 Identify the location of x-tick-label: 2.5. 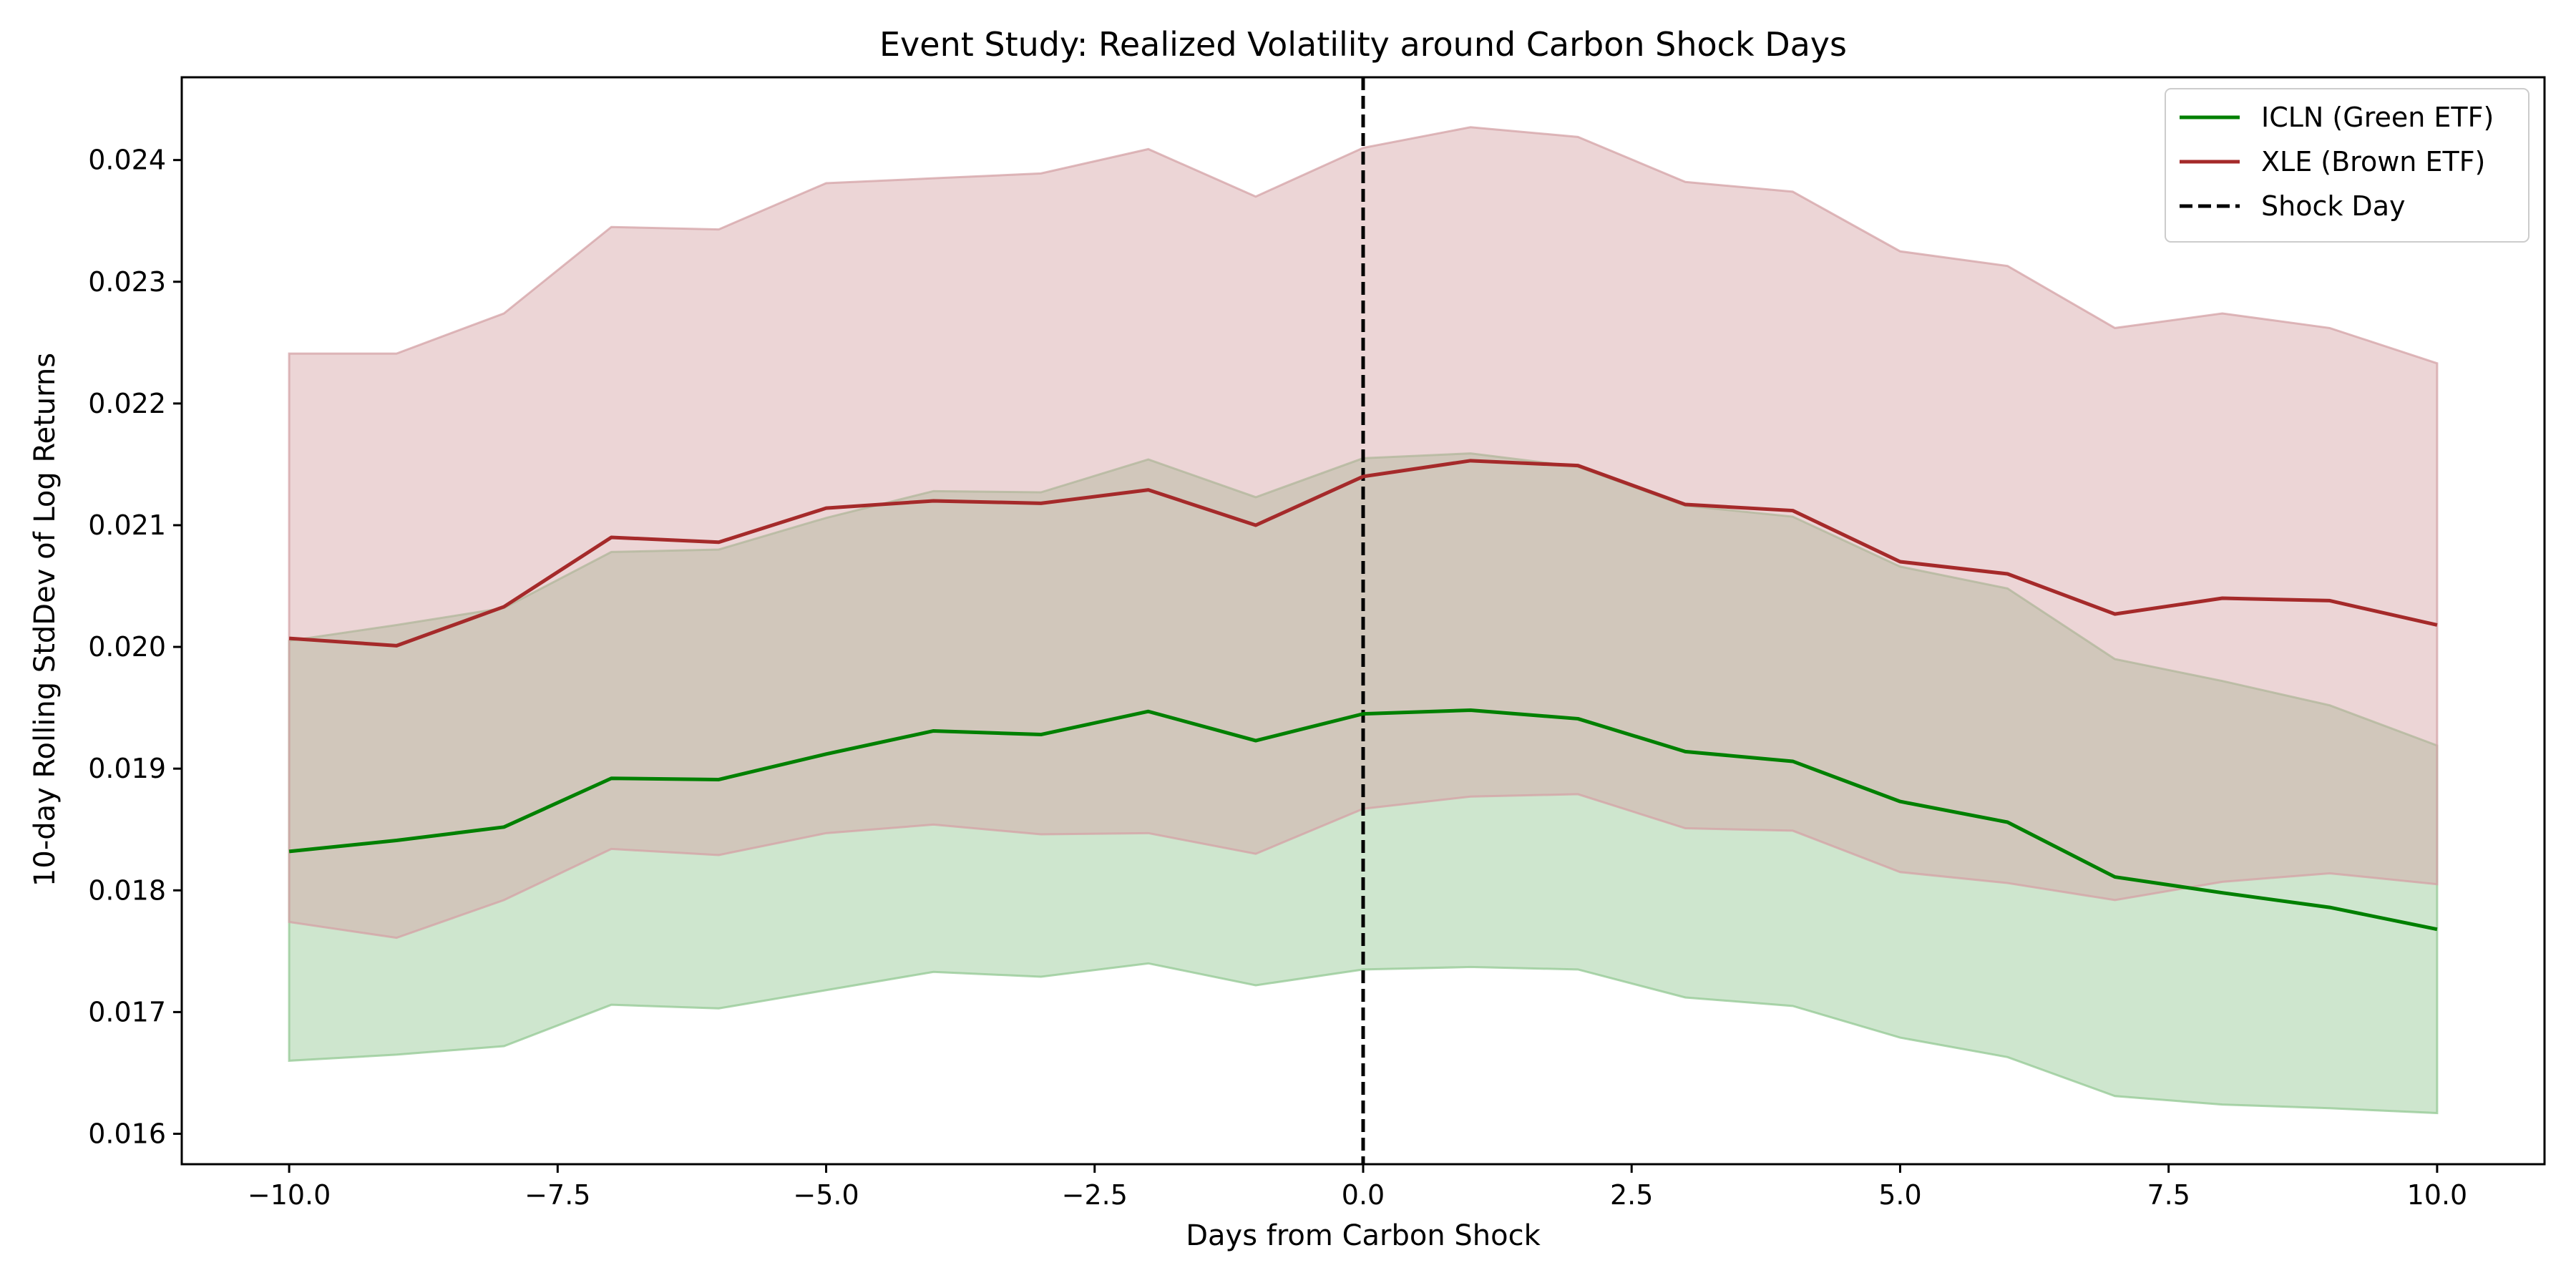
(1631, 1195).